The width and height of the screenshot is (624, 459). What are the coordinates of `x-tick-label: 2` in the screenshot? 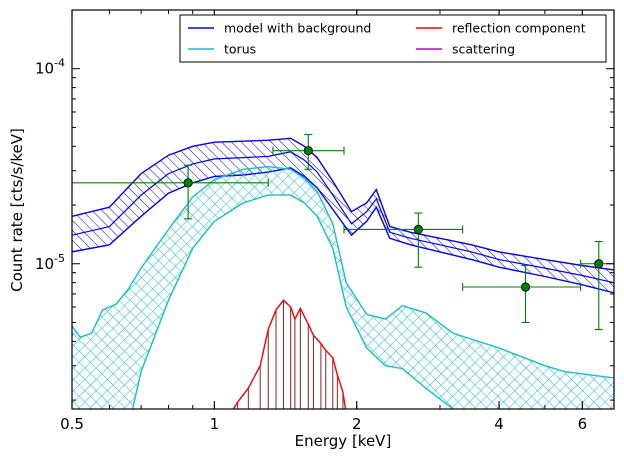 It's located at (357, 424).